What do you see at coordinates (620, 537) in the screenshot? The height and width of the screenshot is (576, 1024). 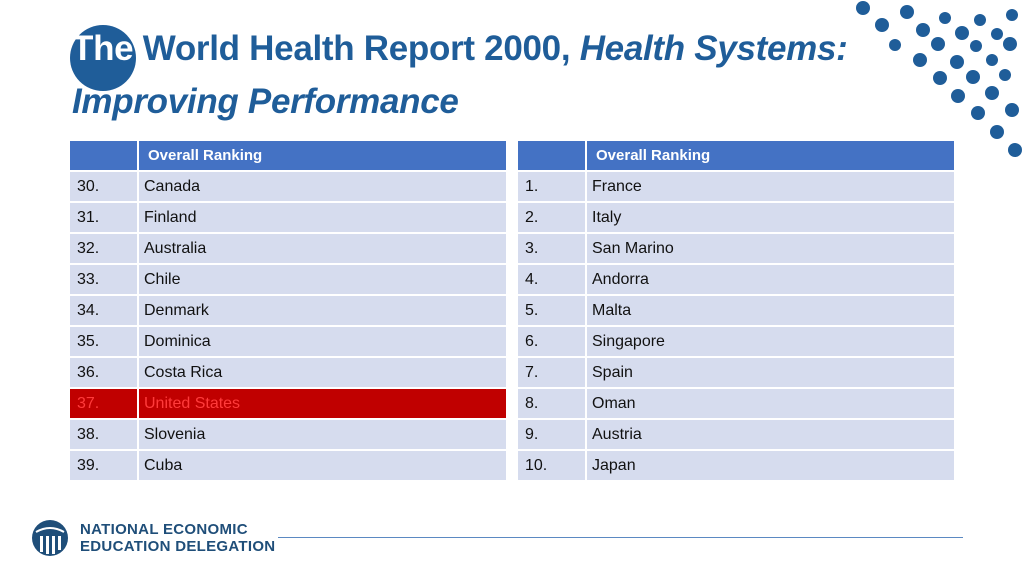 I see `footer-divider` at bounding box center [620, 537].